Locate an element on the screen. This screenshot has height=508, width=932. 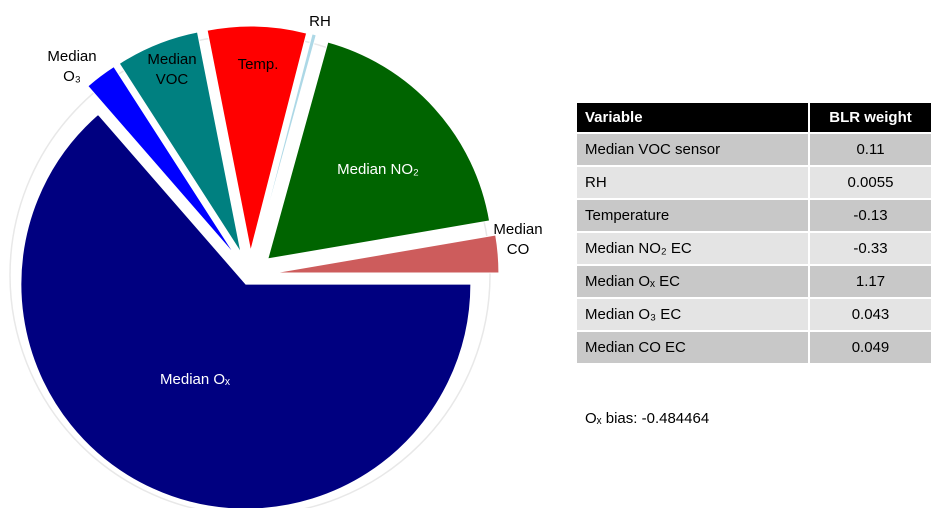
table-row: RH 0.0055 is located at coordinates (754, 182).